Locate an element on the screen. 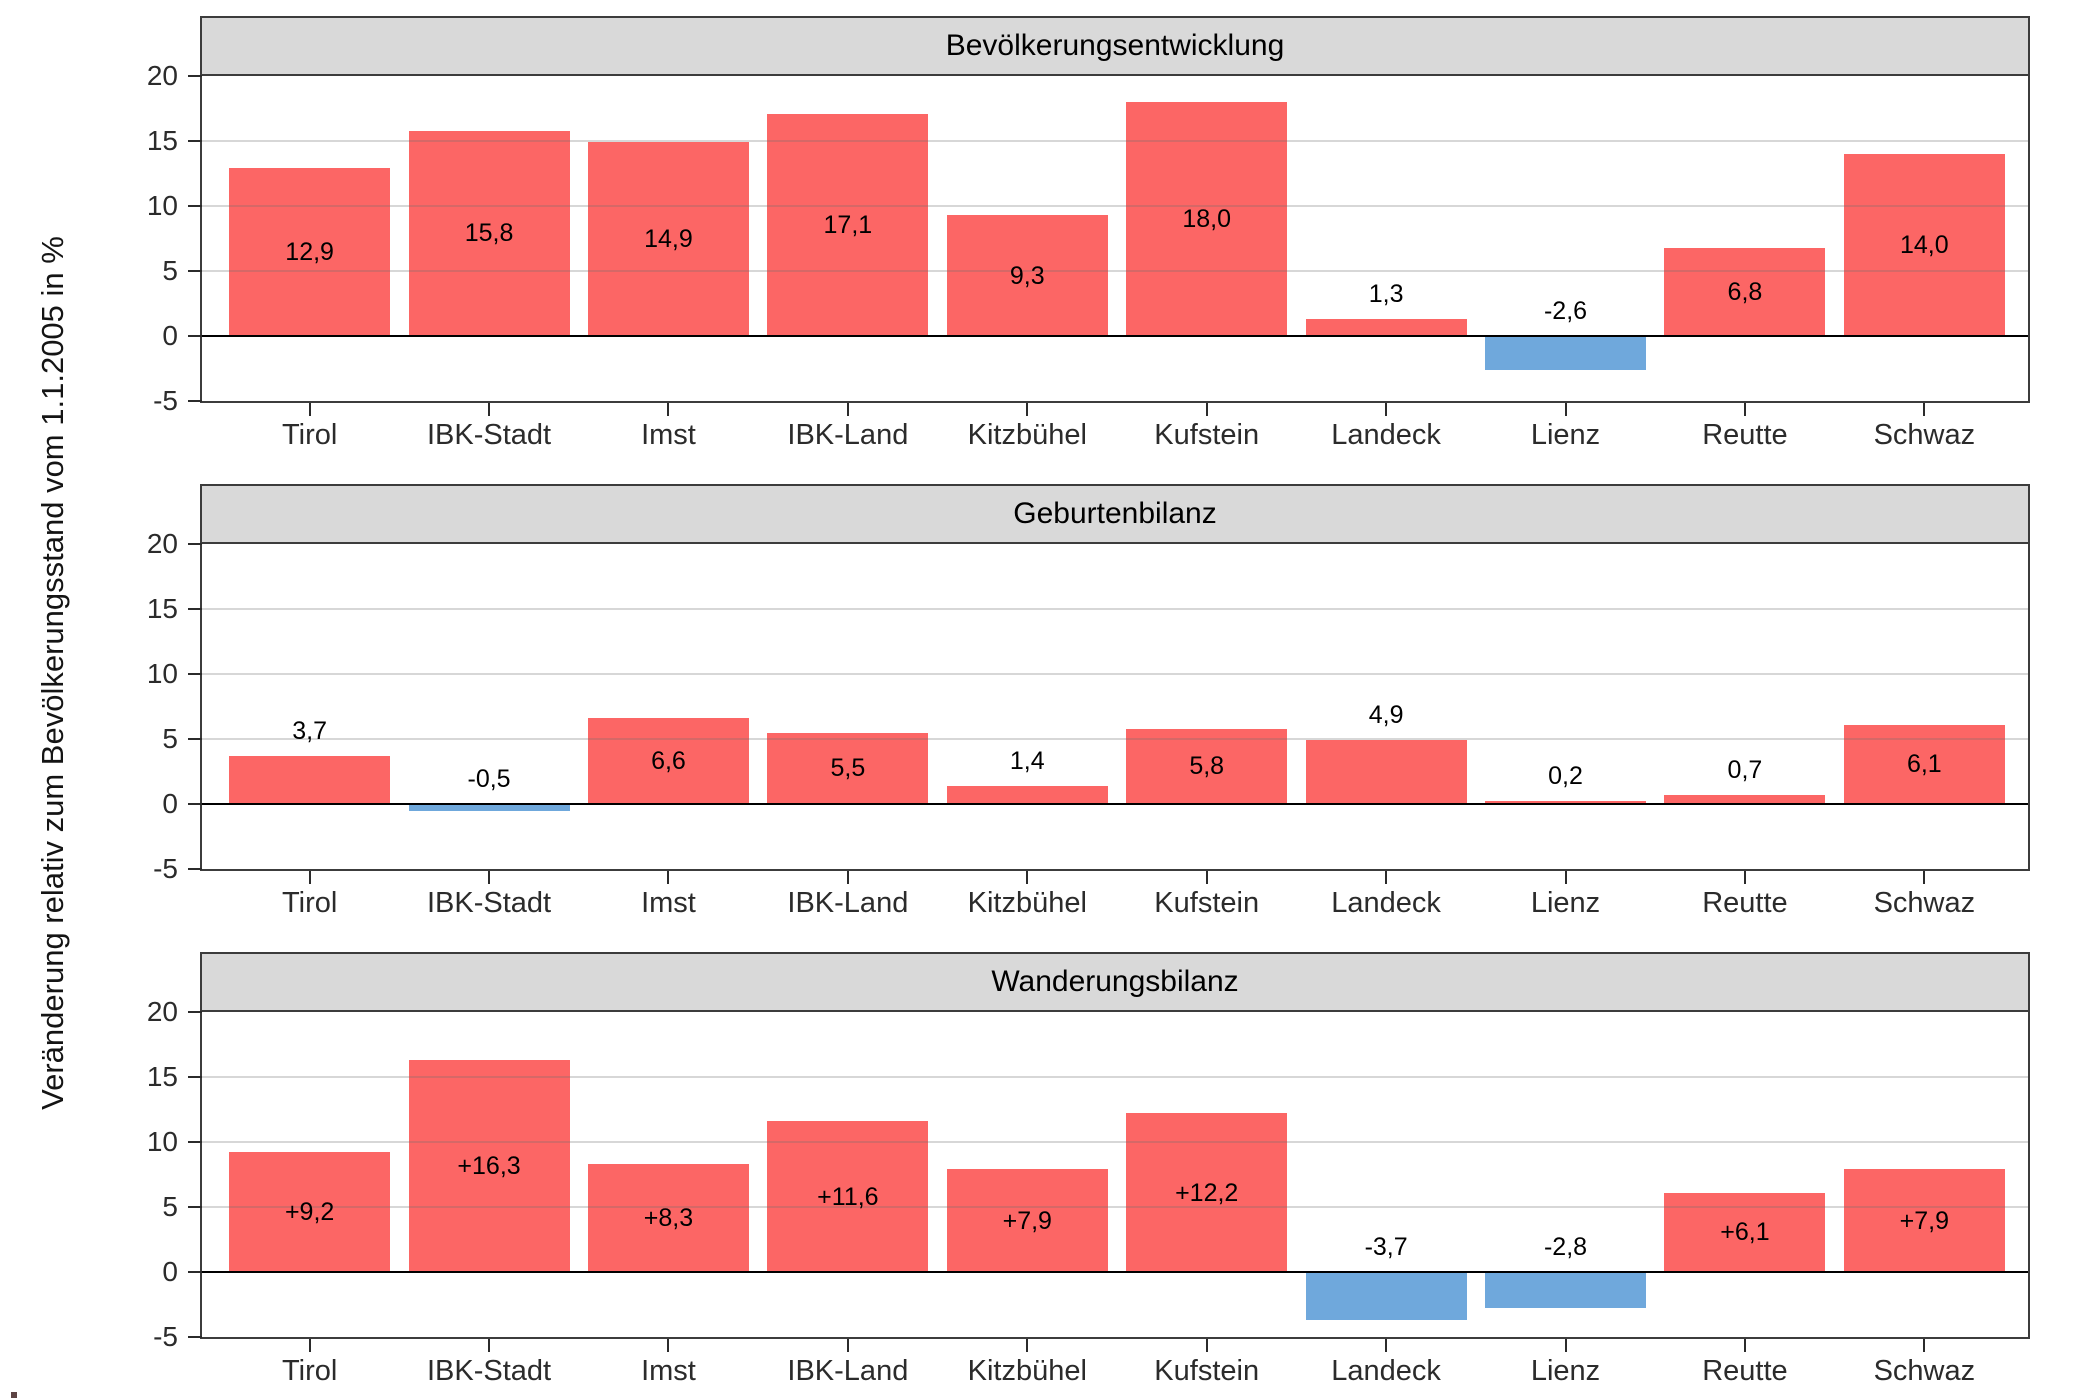  y-tick-label: 10 is located at coordinates (162, 673).